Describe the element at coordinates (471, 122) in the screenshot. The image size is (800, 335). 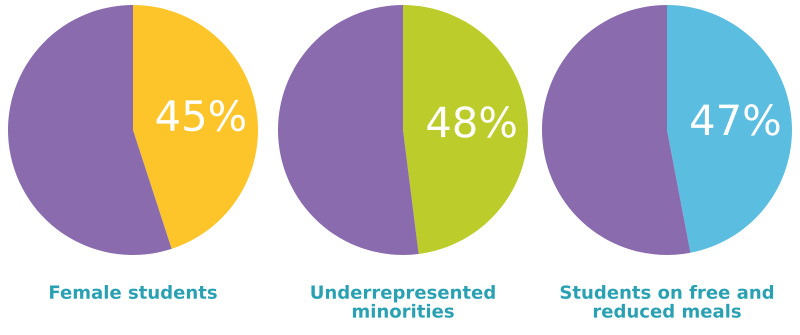
I see `data-label: 48%` at that location.